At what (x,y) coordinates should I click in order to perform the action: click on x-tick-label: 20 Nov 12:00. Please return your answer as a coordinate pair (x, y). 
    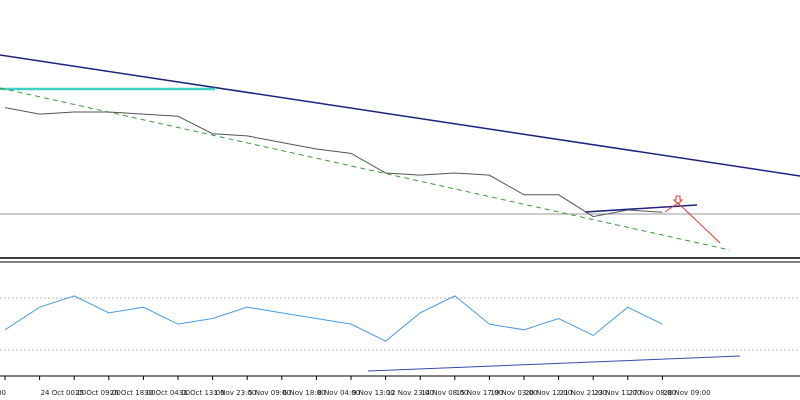
    Looking at the image, I should click on (548, 393).